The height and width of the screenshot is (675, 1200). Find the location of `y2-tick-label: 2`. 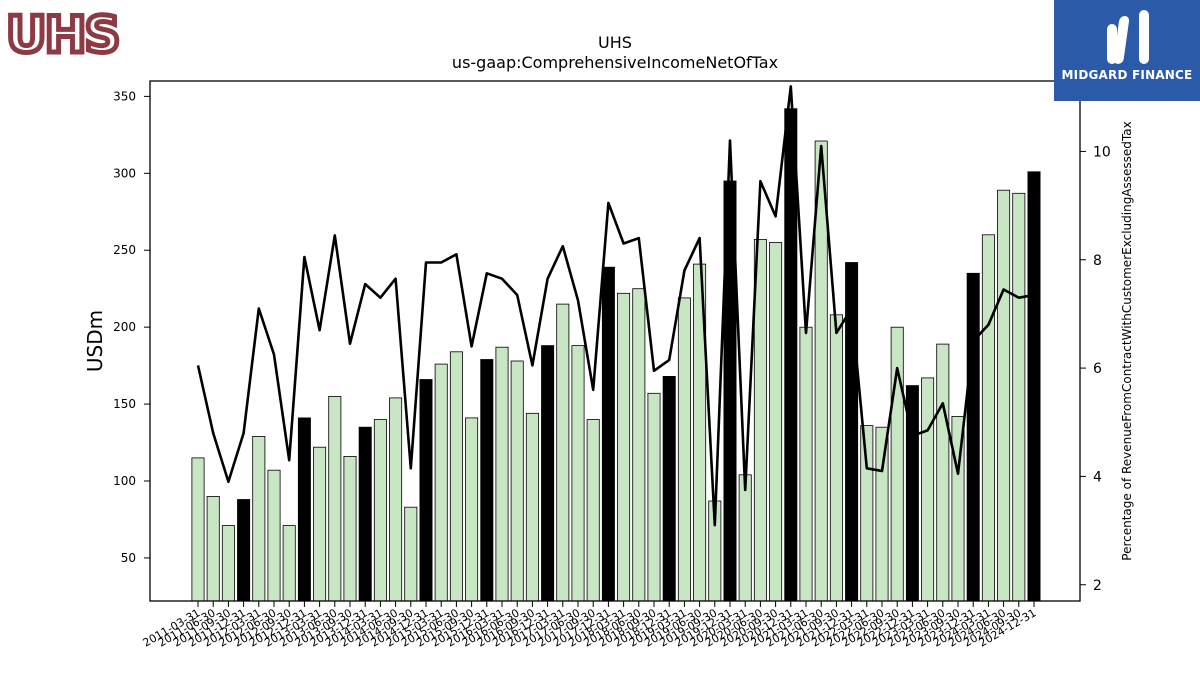

y2-tick-label: 2 is located at coordinates (1097, 586).